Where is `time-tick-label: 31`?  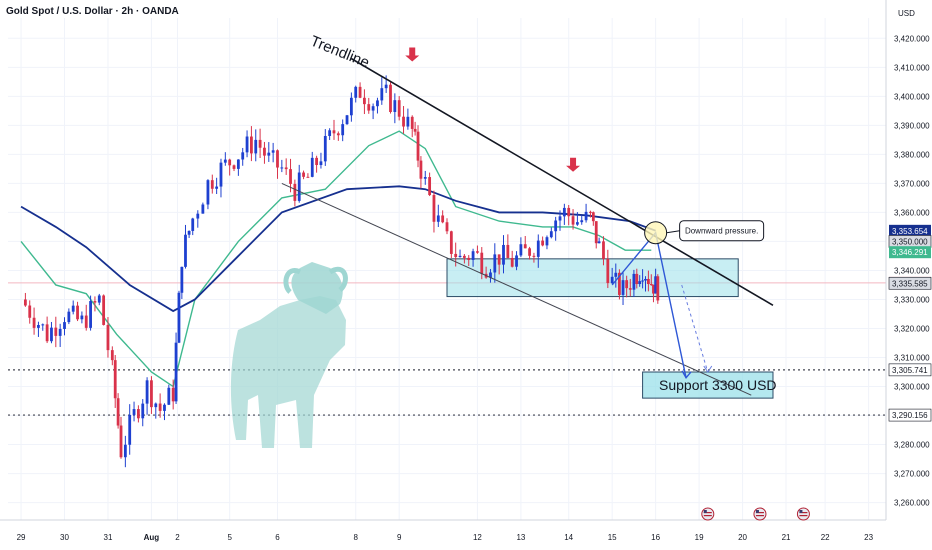
time-tick-label: 31 is located at coordinates (108, 537).